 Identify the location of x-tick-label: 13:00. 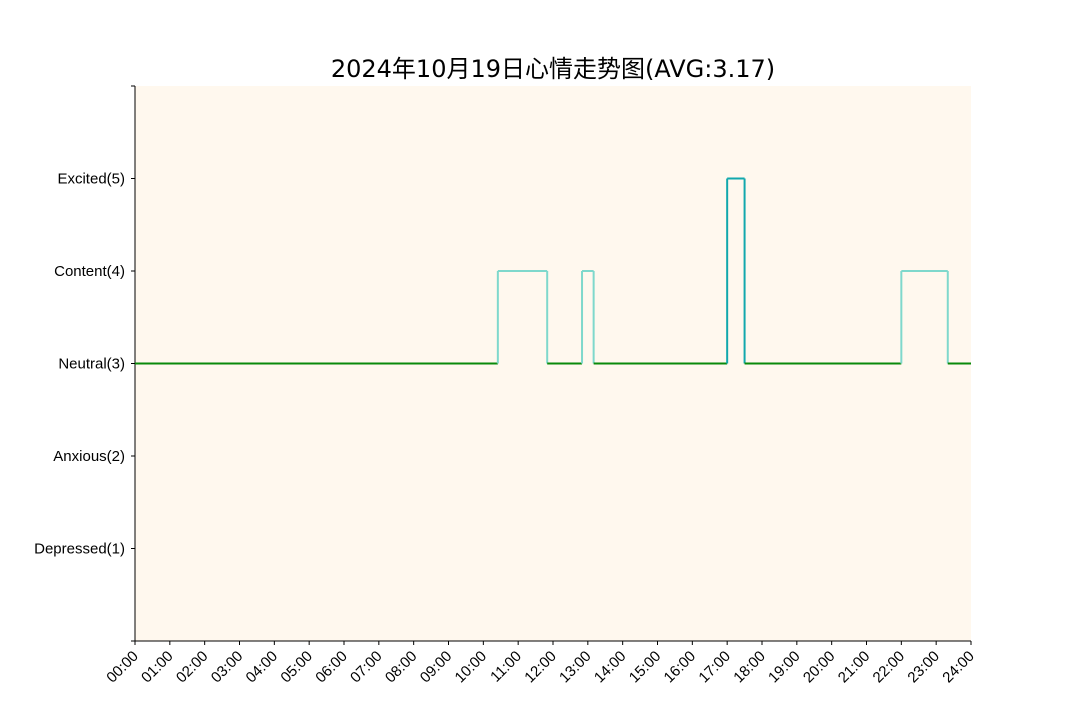
(575, 667).